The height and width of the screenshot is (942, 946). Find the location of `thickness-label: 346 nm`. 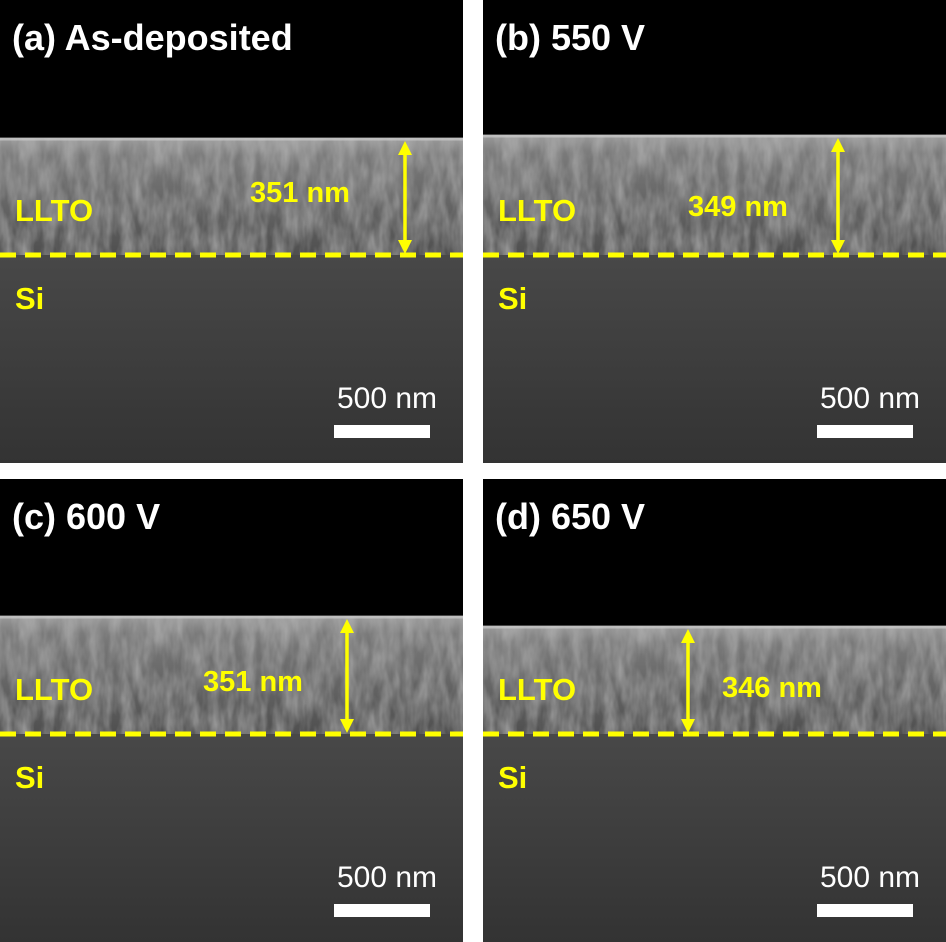

thickness-label: 346 nm is located at coordinates (772, 688).